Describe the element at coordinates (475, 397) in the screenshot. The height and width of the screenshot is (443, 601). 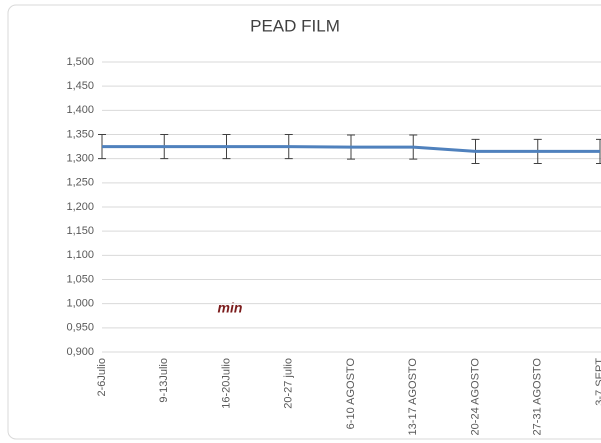
I see `x-tick-label: 20-24 AGOSTO` at that location.